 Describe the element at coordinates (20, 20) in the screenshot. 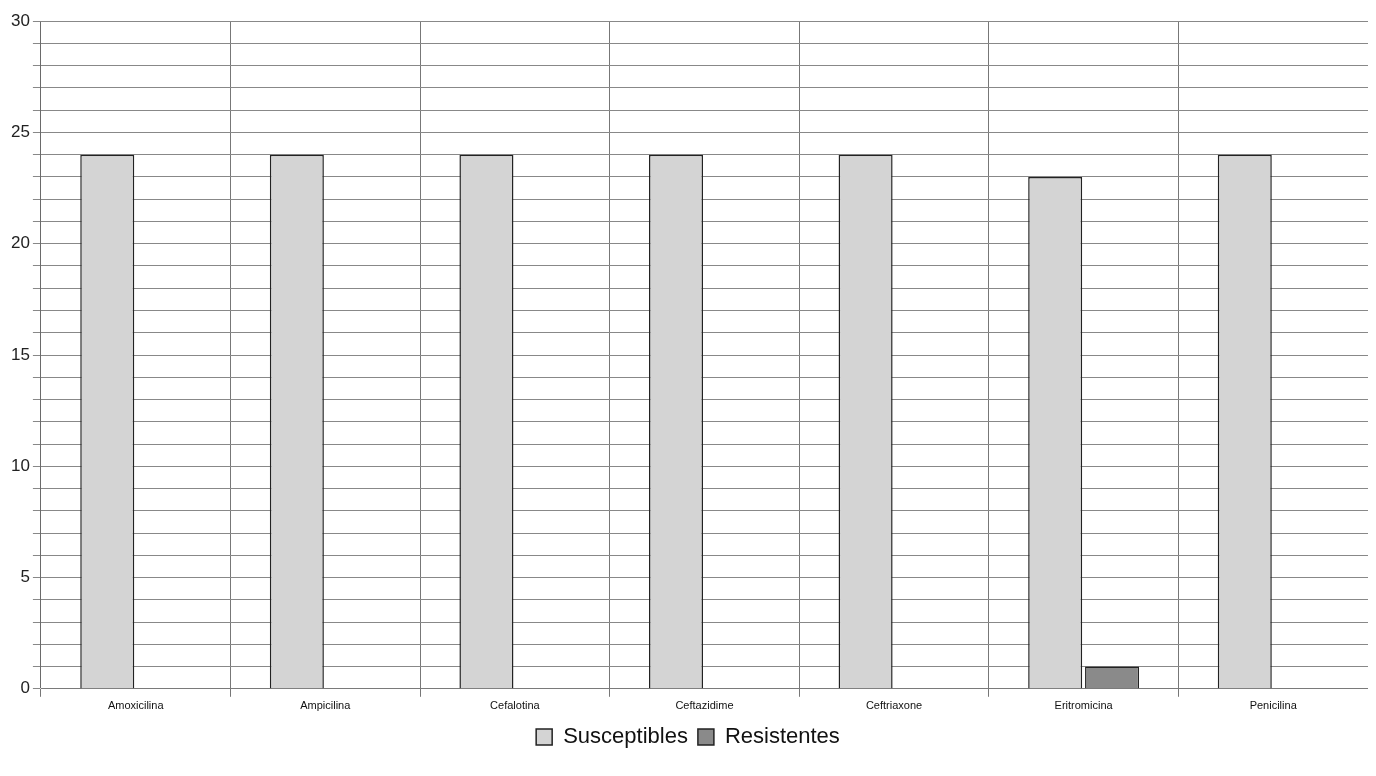

I see `y-tick-label: 30` at that location.